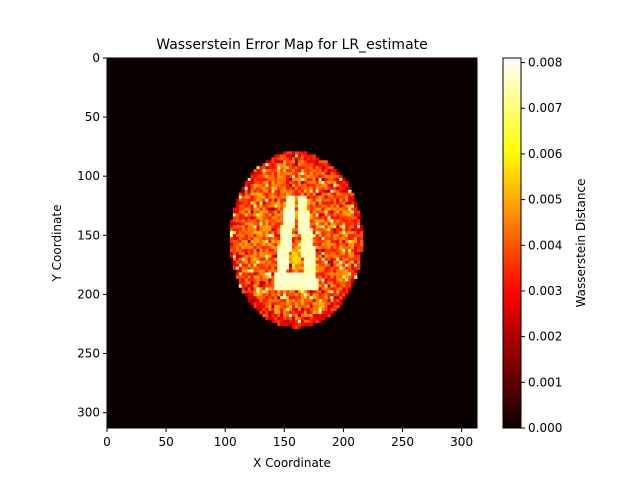 Image resolution: width=640 pixels, height=480 pixels. I want to click on chart-title: Wasserstein Error Map for LR_estimate, so click(292, 45).